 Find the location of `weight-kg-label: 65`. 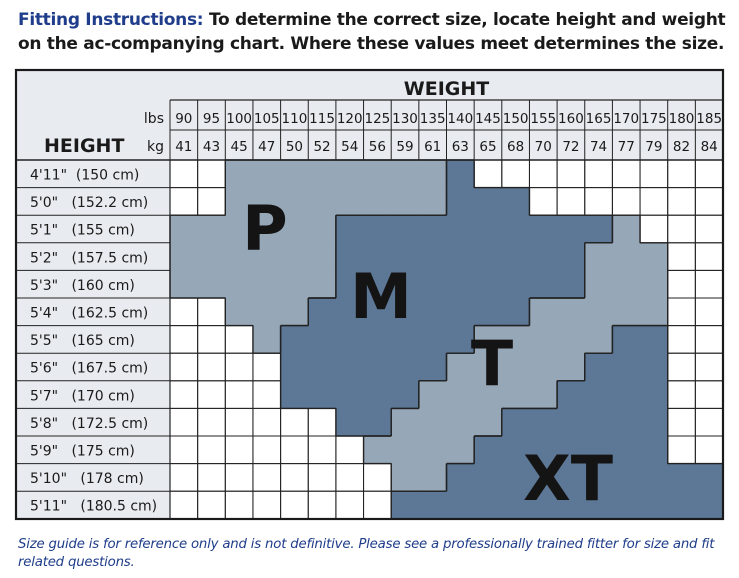

weight-kg-label: 65 is located at coordinates (487, 147).